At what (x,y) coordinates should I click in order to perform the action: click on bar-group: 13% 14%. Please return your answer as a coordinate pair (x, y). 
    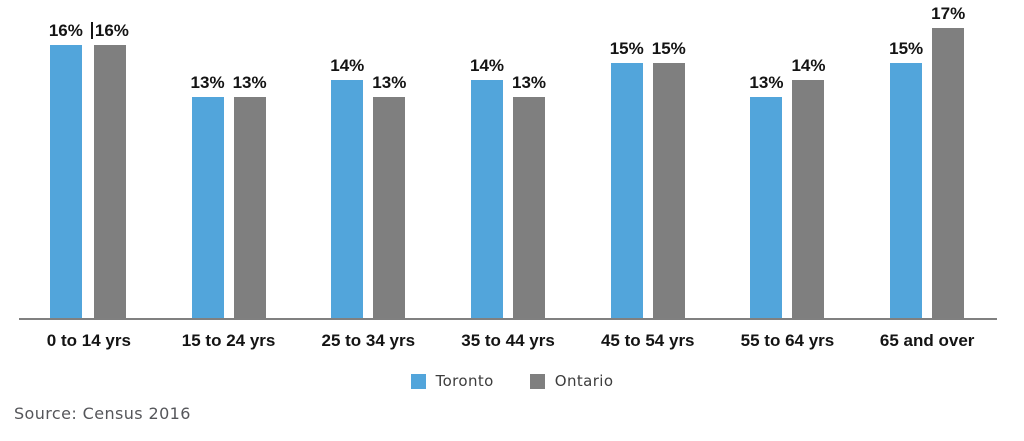
    Looking at the image, I should click on (788, 159).